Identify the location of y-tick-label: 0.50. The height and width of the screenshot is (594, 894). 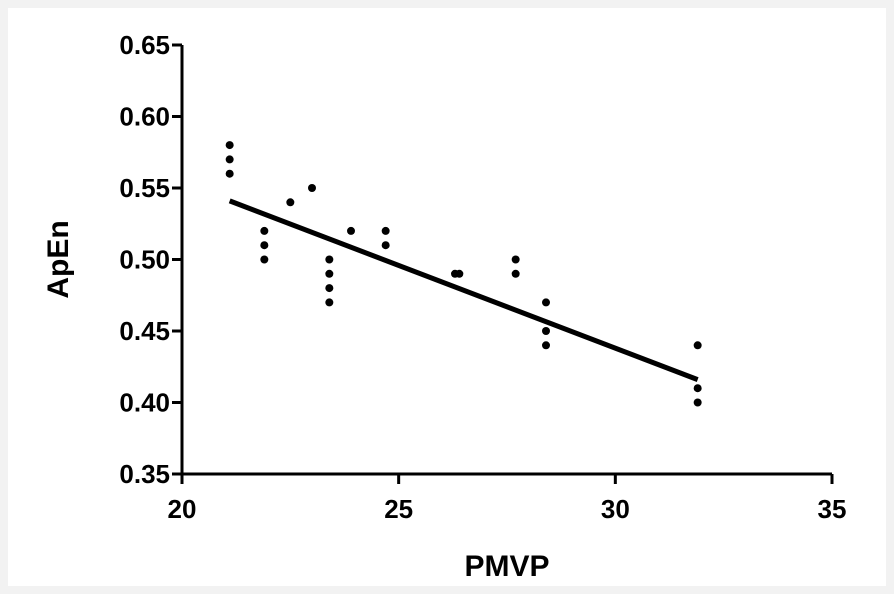
(144, 260).